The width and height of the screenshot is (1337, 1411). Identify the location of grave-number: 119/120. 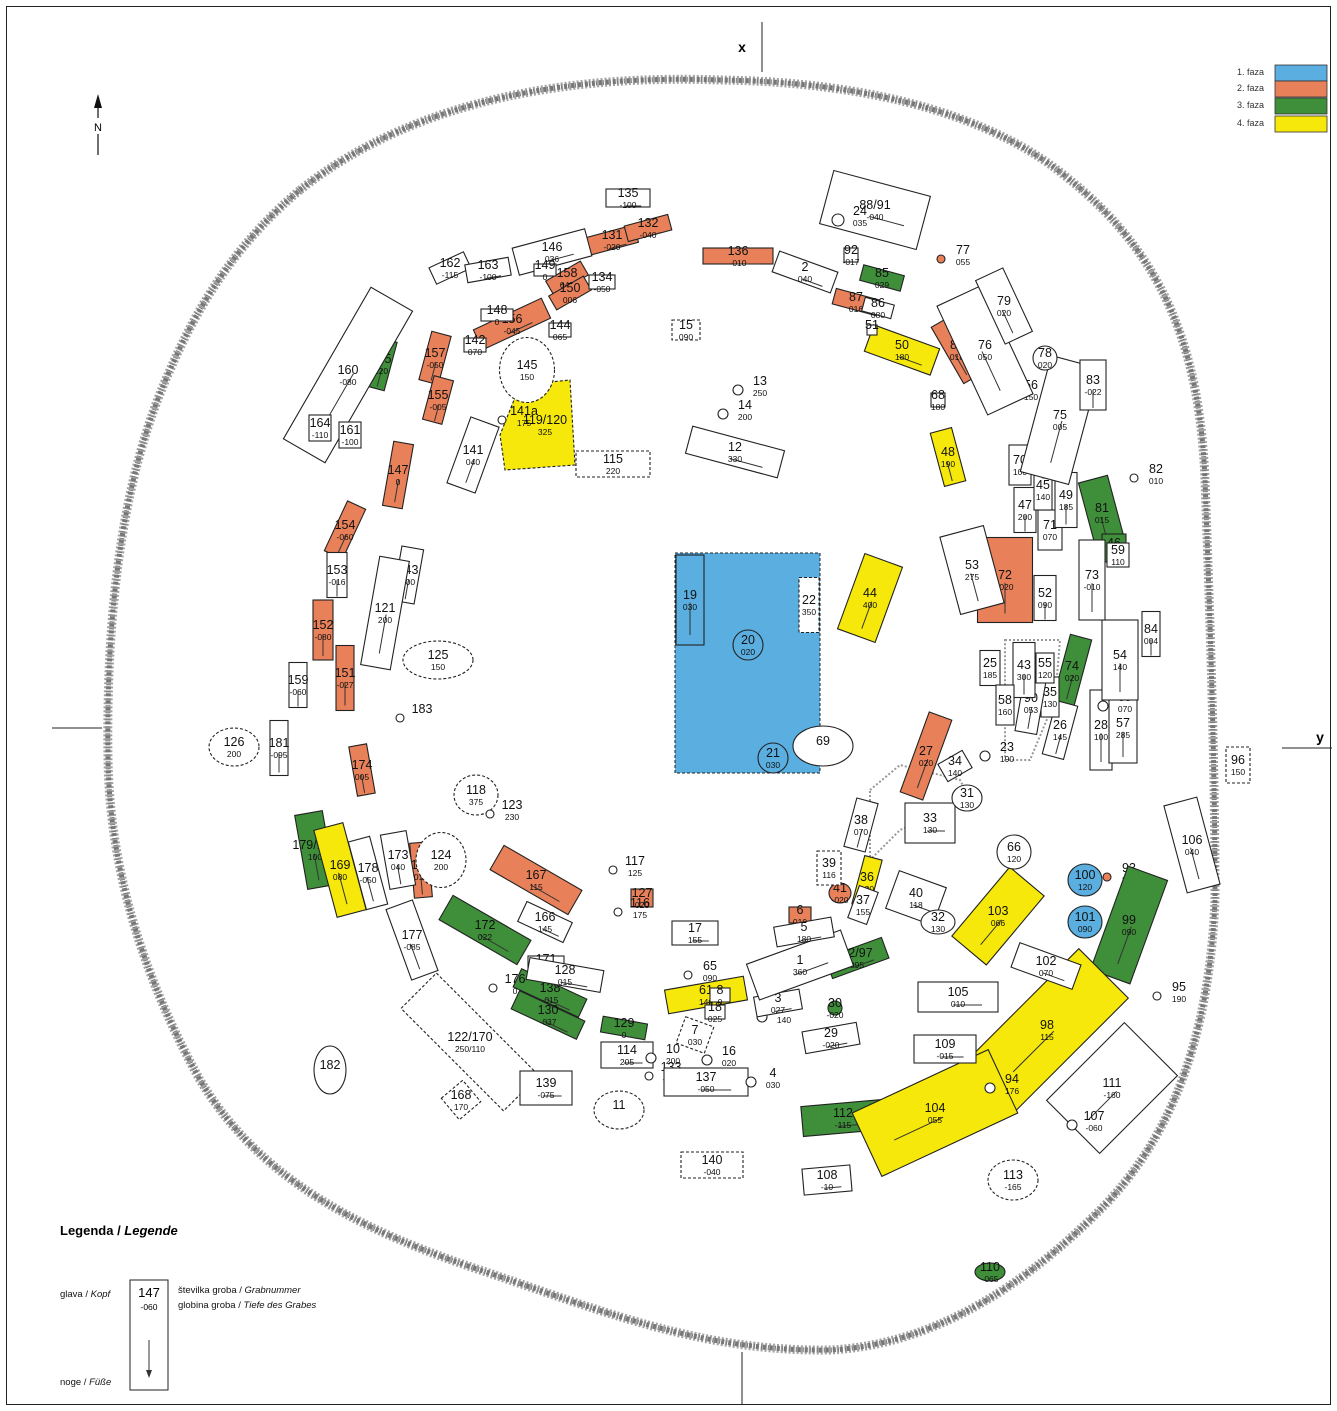
(545, 420).